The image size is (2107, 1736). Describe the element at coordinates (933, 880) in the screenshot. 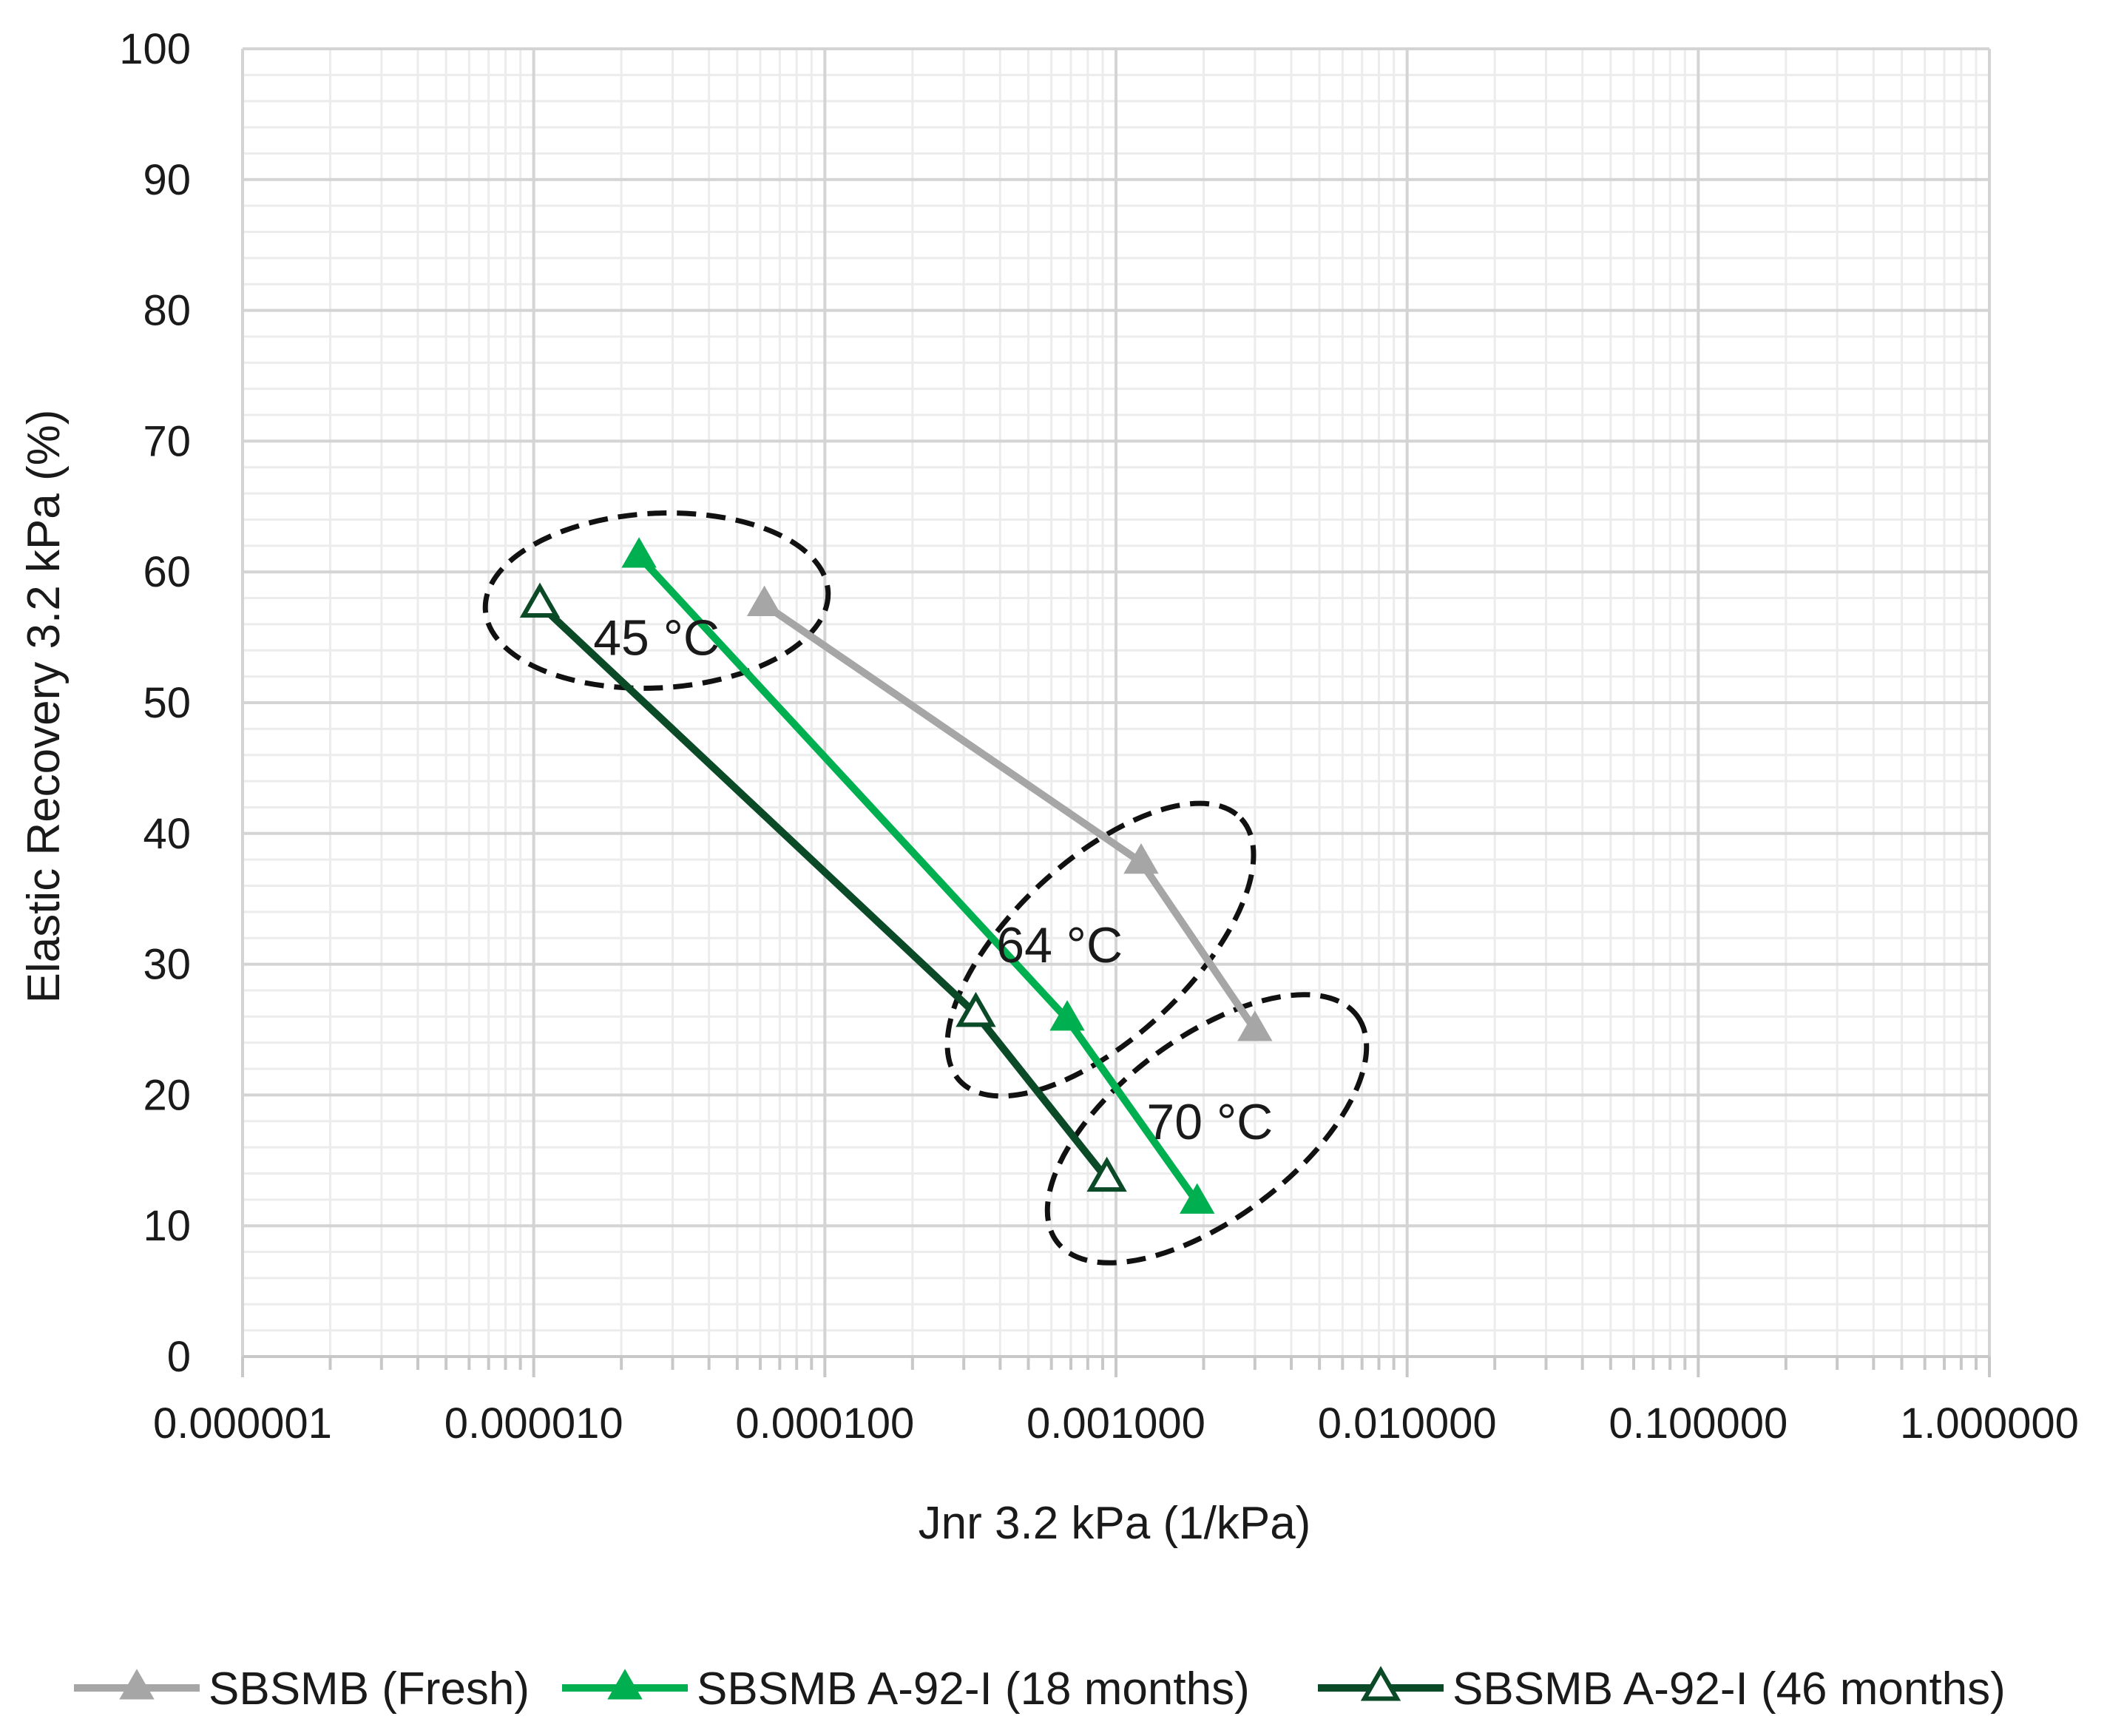

I see `annotations: 45 °C 64 °C 70 °C` at that location.